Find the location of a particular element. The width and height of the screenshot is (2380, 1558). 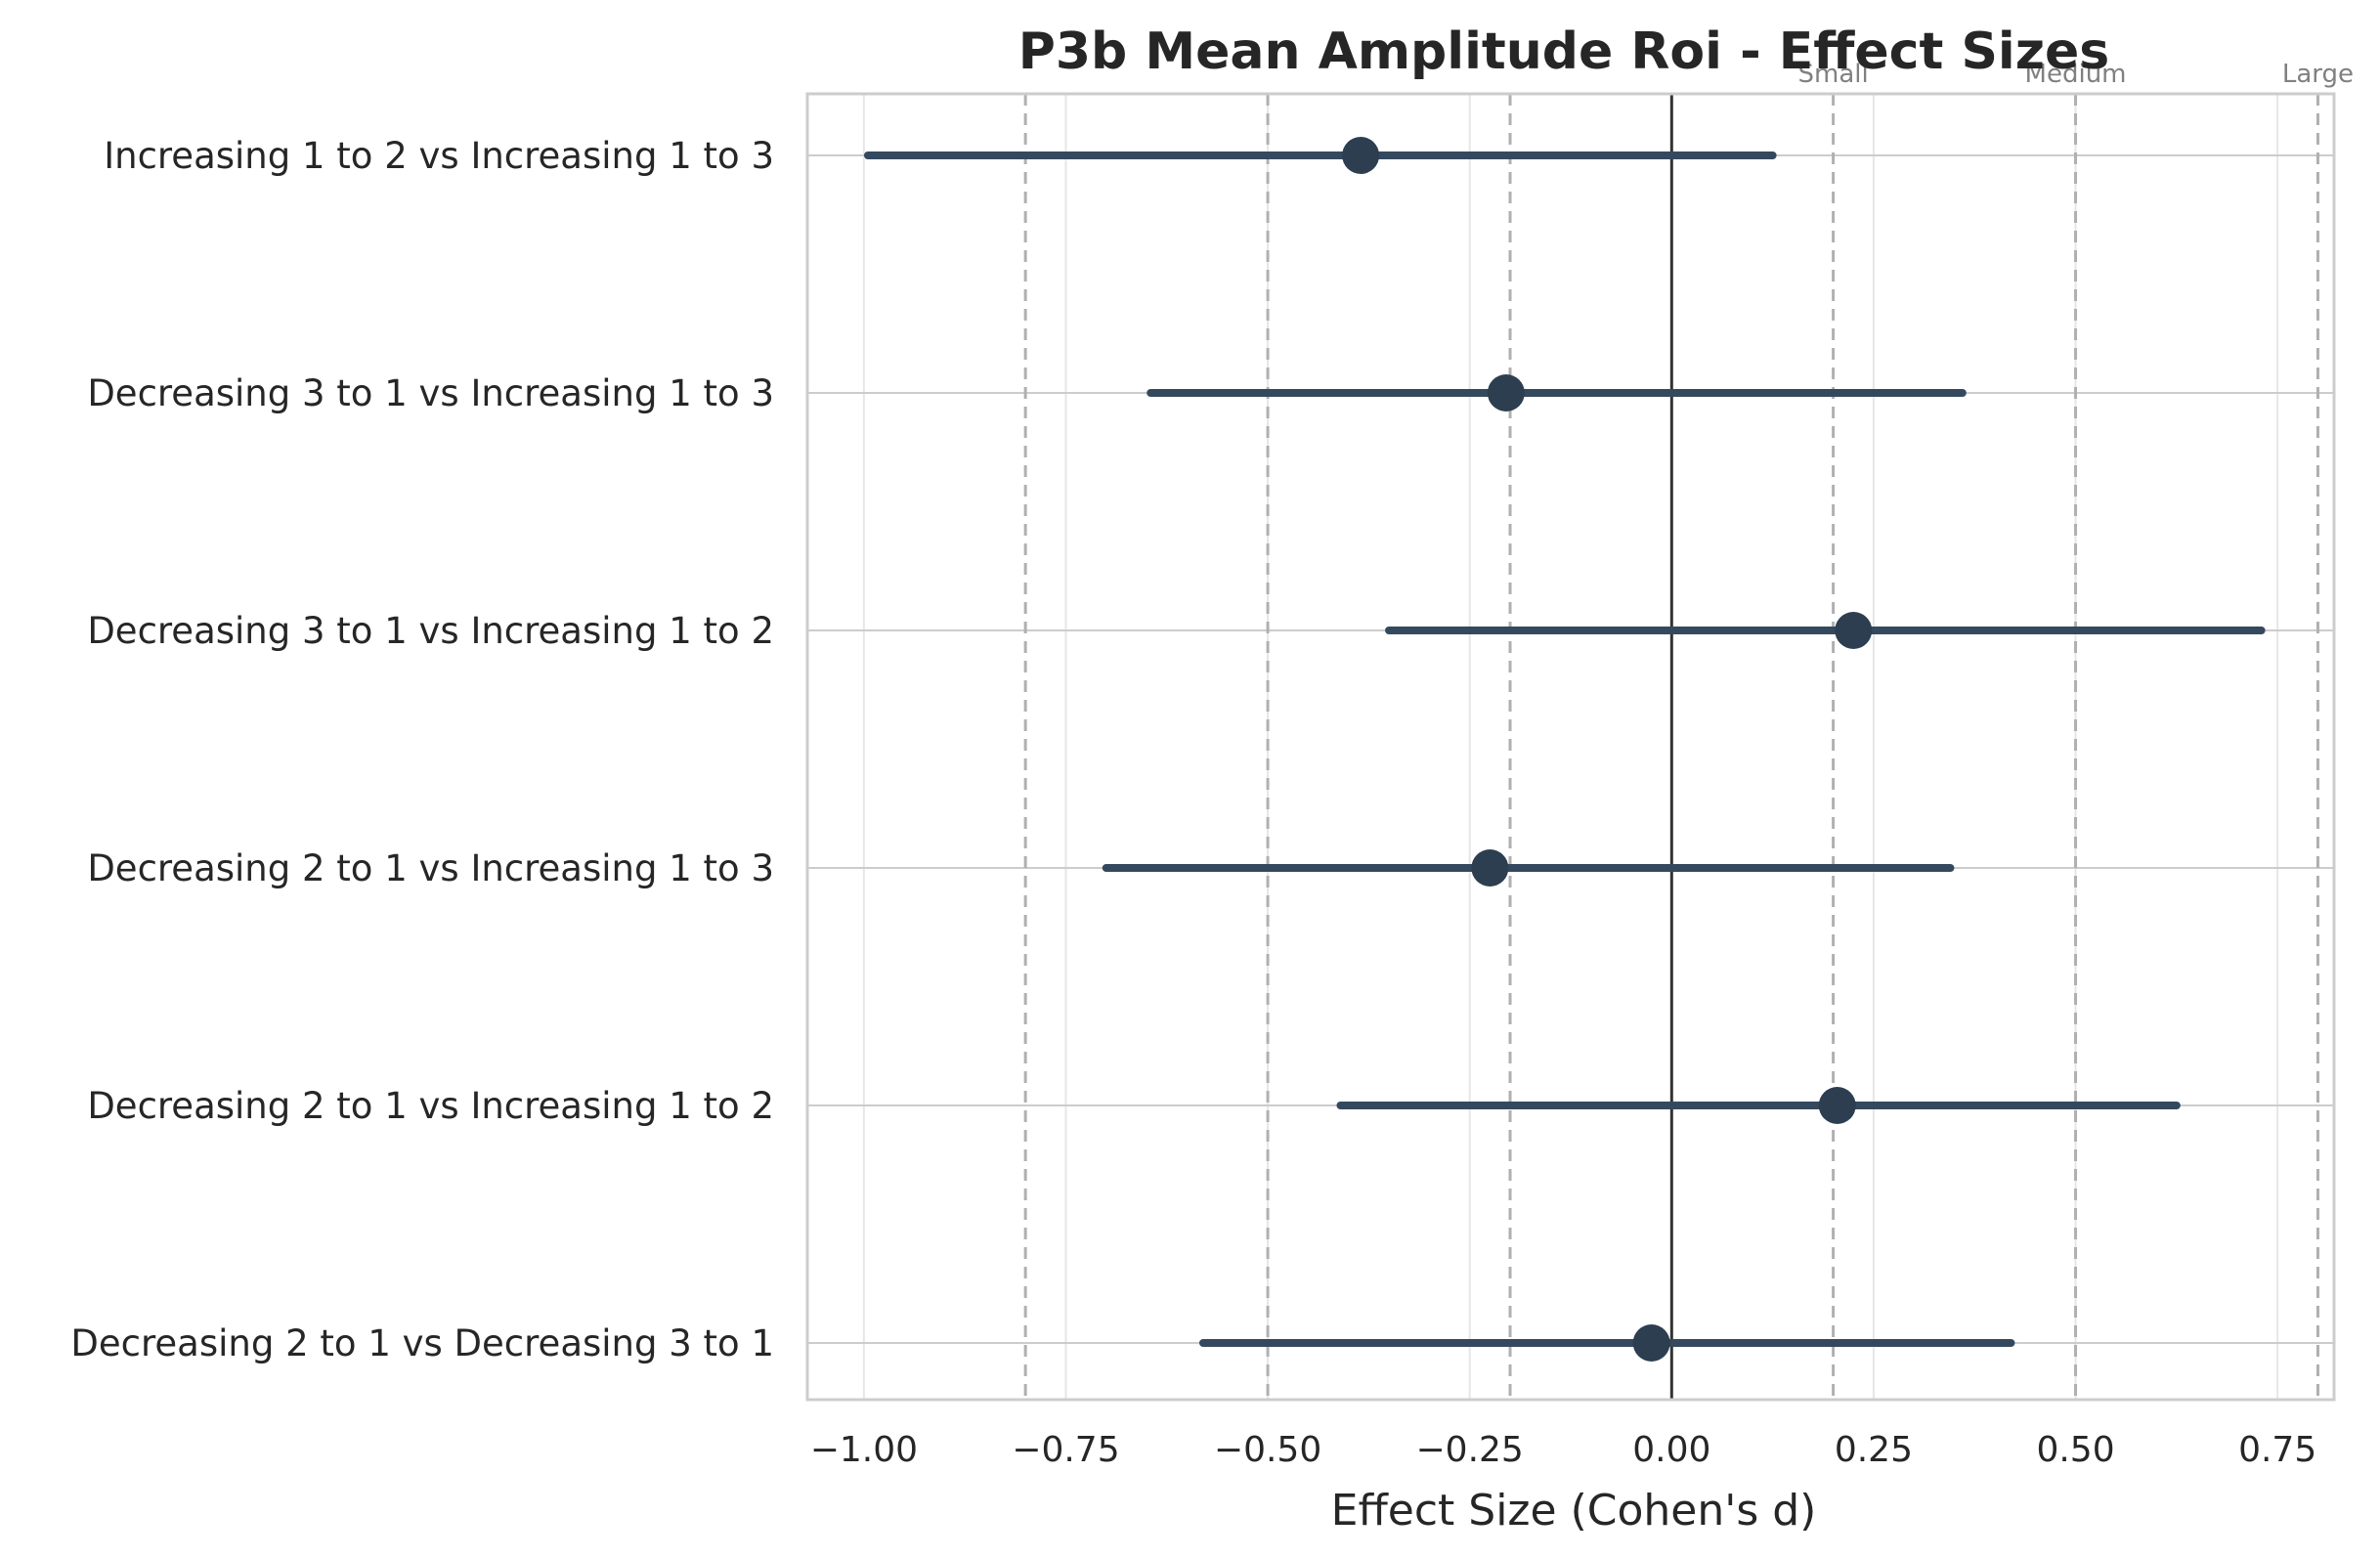

reference-labels: Small Medium Large is located at coordinates (2075, 75).